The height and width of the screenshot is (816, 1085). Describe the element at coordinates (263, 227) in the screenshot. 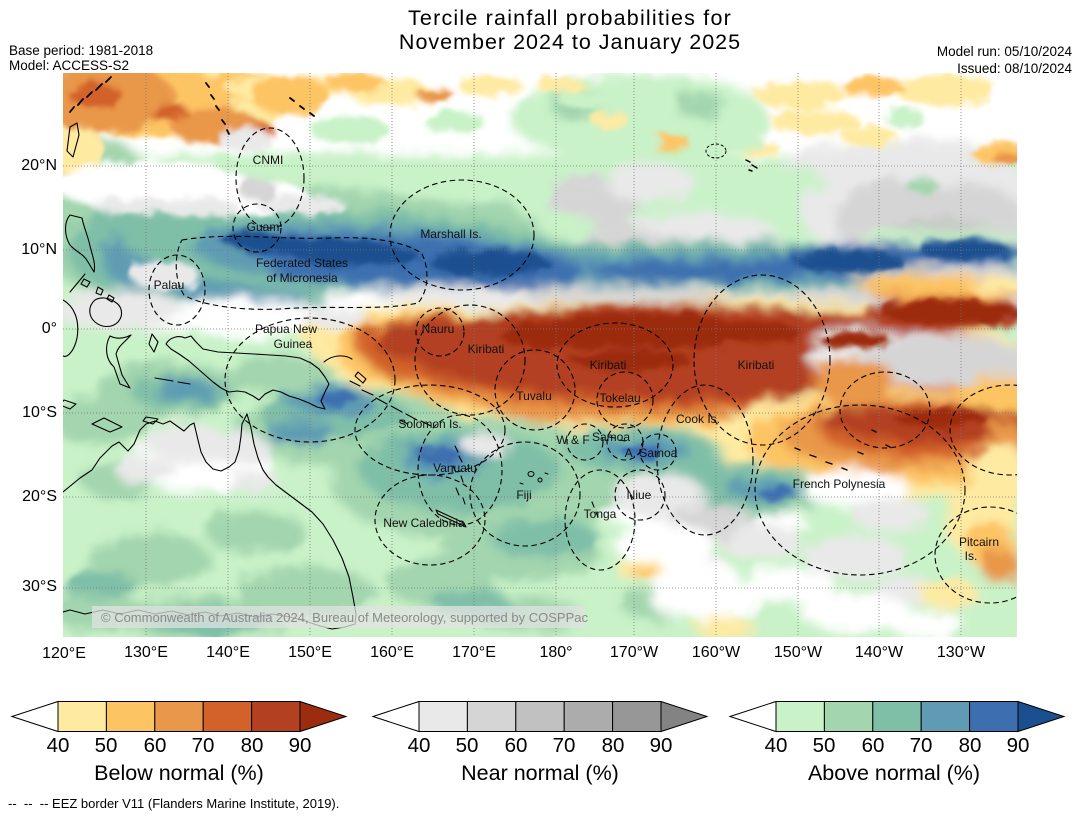

I see `svg-text: Guam` at that location.